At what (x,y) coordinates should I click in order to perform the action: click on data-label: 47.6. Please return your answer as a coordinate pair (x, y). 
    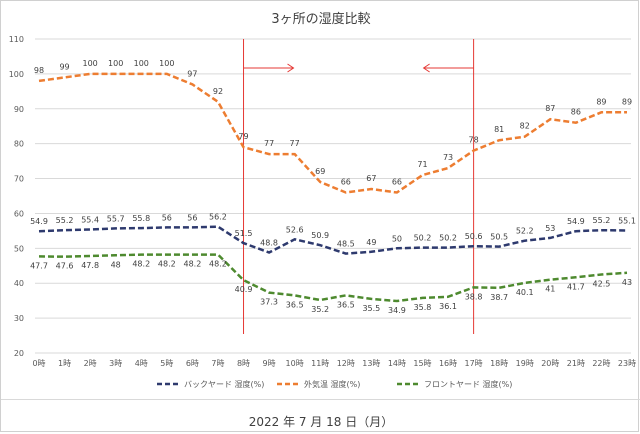
    Looking at the image, I should click on (65, 266).